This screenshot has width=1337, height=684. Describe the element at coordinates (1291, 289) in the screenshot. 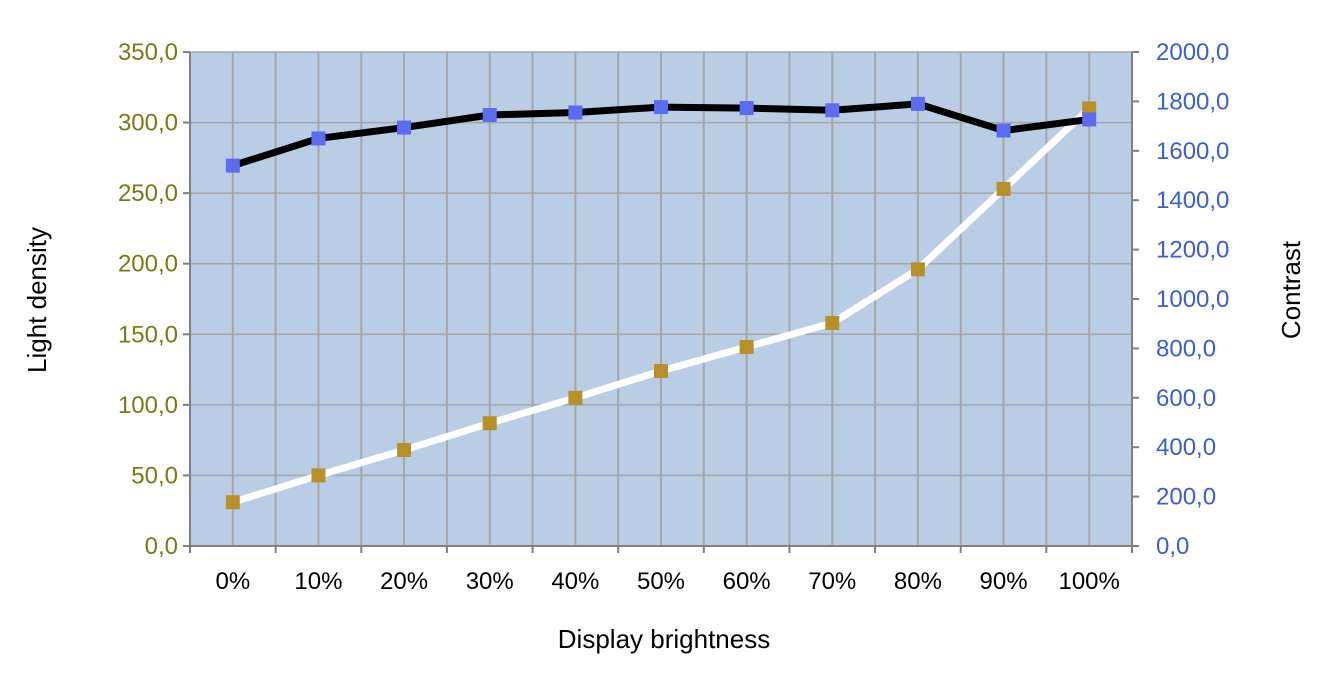

I see `y2-axis-title: Contrast` at that location.